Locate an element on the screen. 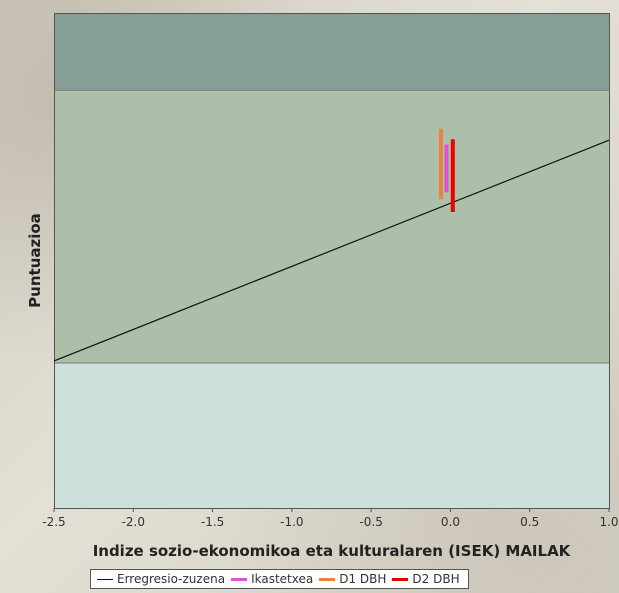  legend-item: Ikastetxea is located at coordinates (272, 579).